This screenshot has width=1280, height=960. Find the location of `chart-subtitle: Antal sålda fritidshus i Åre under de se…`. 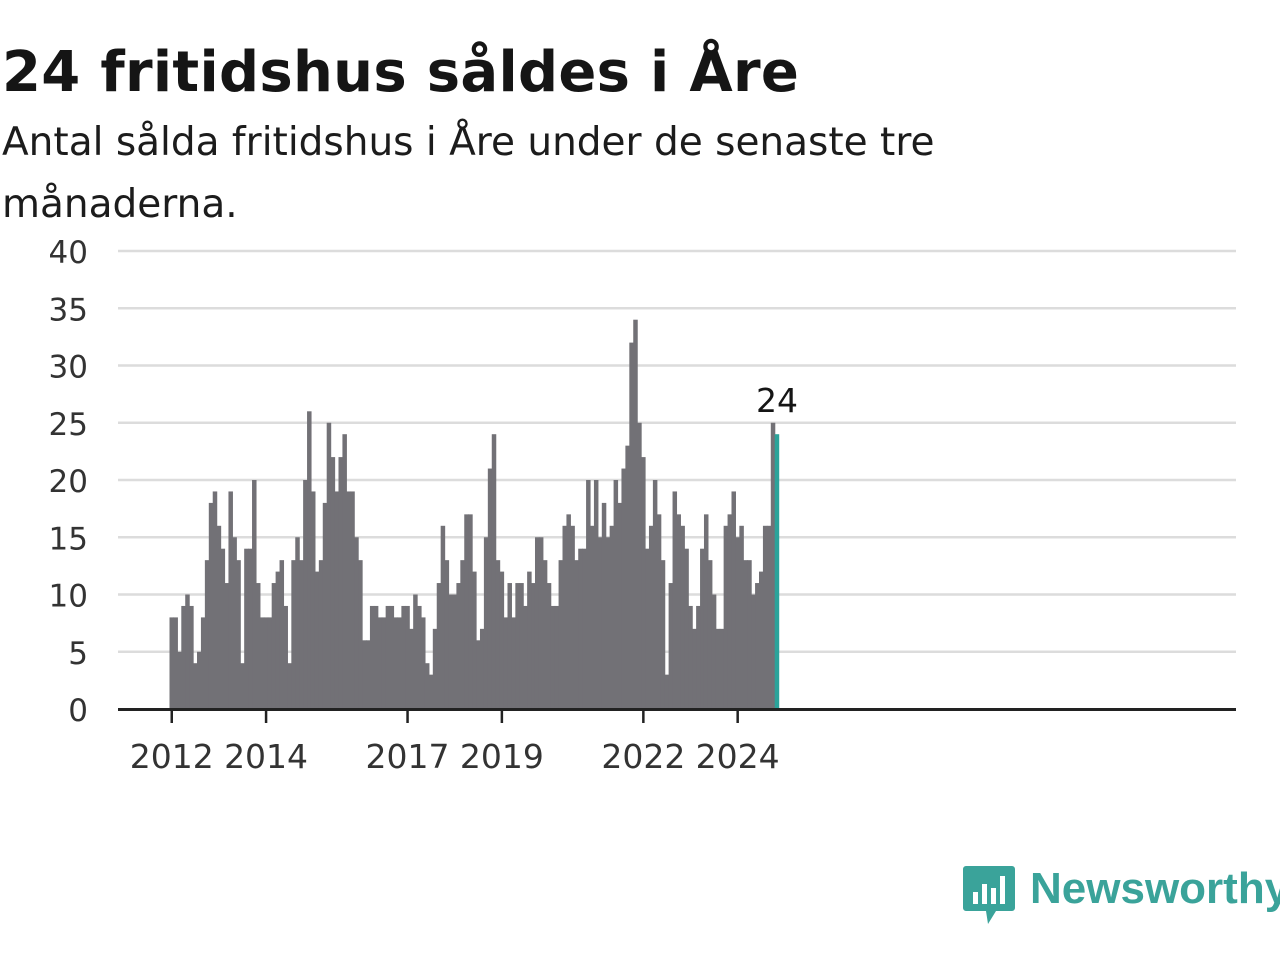

chart-subtitle: Antal sålda fritidshus i Åre under de se… is located at coordinates (468, 173).